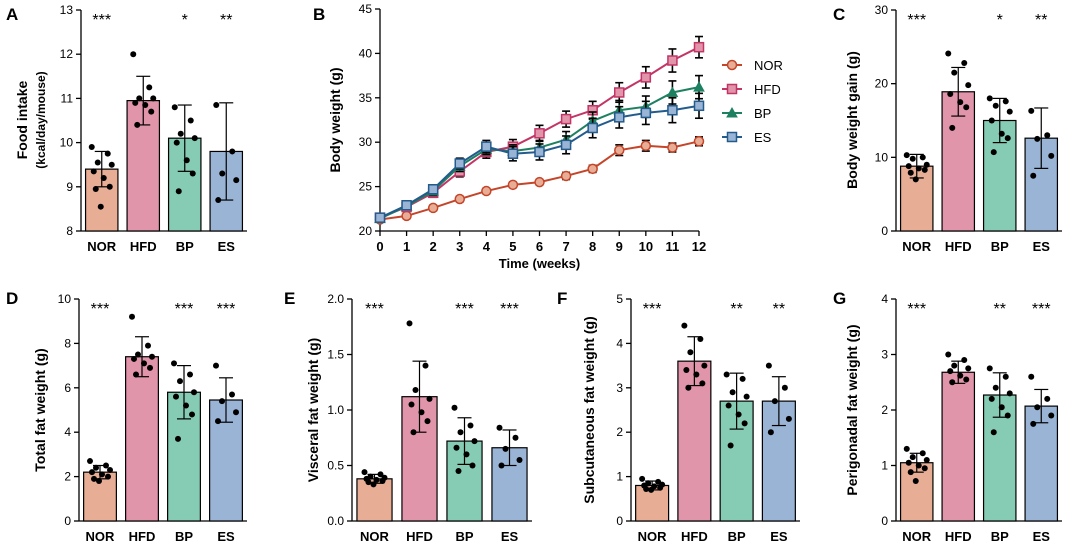 The image size is (1072, 544). What do you see at coordinates (763, 137) in the screenshot?
I see `legend-label: ES` at bounding box center [763, 137].